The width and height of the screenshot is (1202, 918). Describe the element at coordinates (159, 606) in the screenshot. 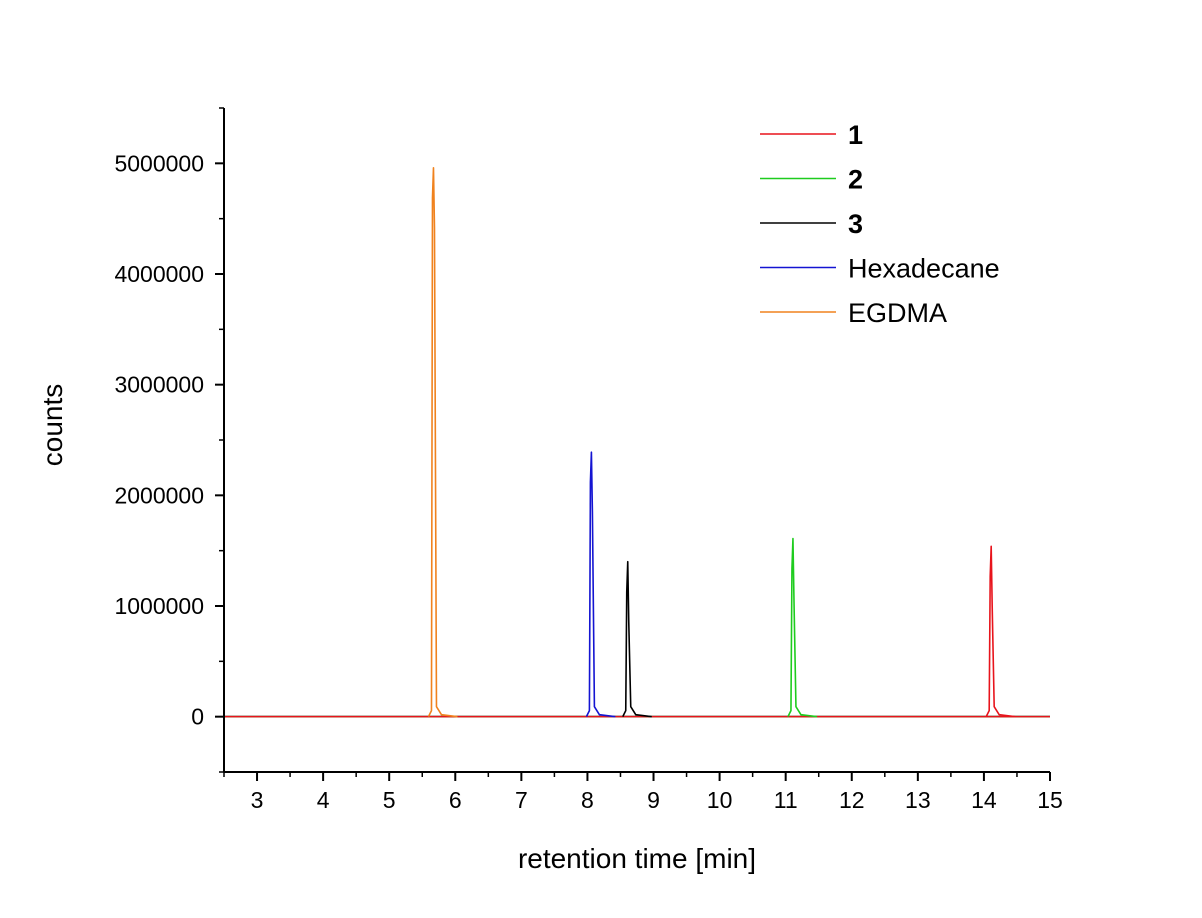

I see `y-tick-label: 1000000` at that location.